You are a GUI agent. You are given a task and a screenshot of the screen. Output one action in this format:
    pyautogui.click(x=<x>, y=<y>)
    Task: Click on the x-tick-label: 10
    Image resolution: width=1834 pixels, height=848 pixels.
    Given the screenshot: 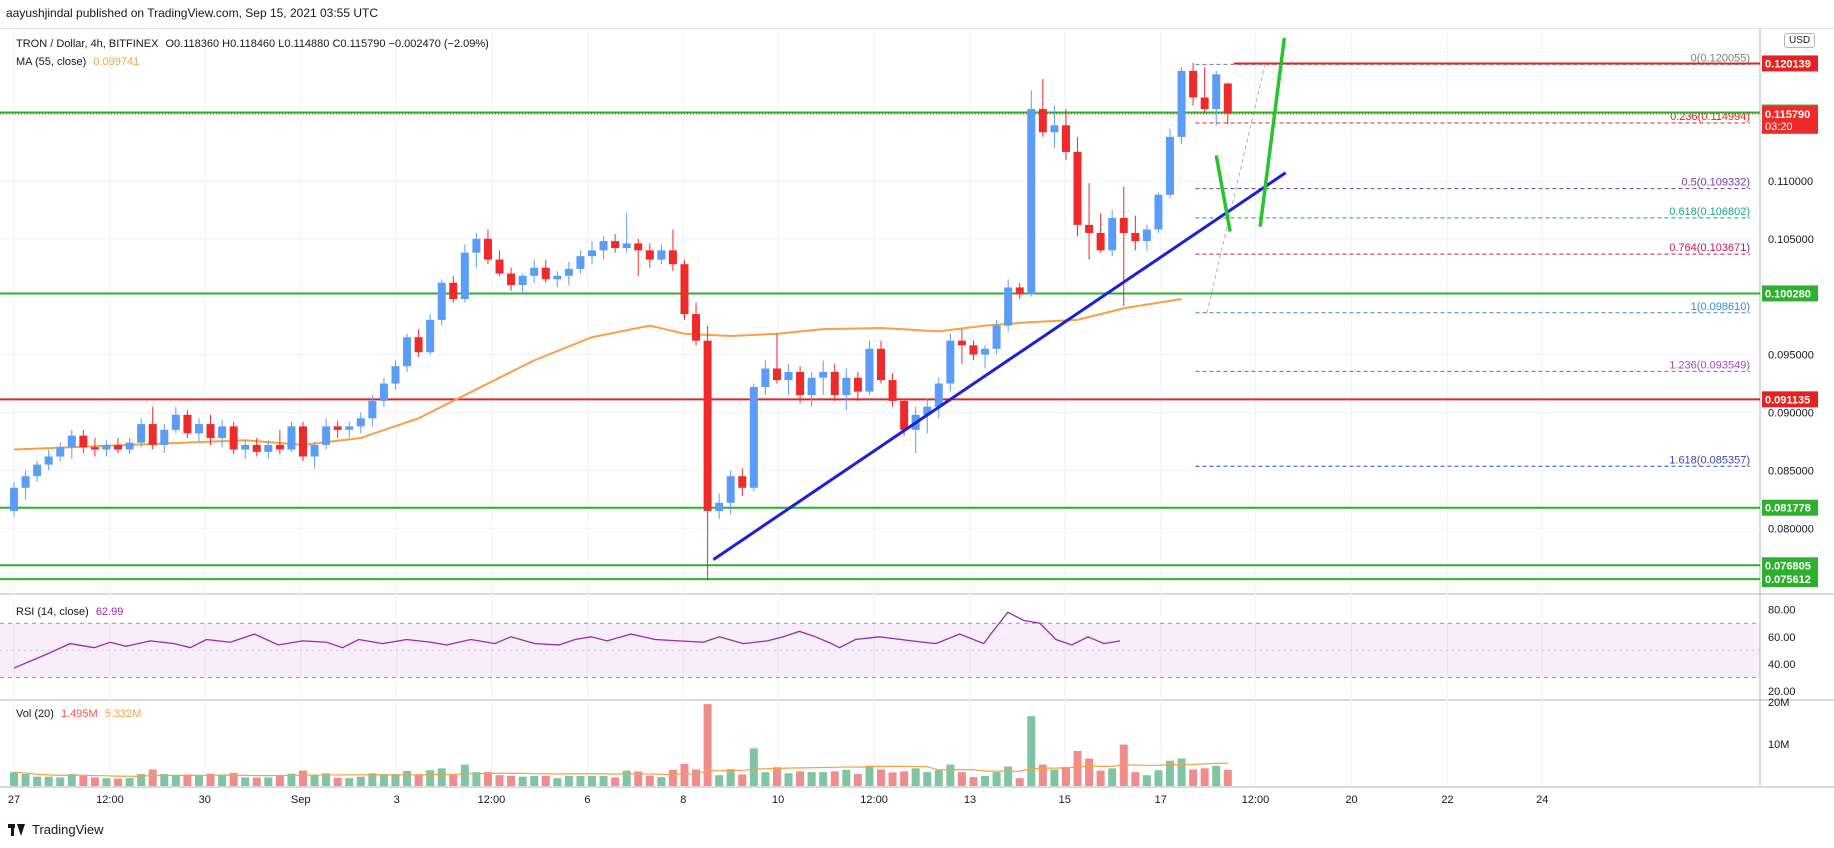 What is the action you would take?
    pyautogui.click(x=778, y=800)
    